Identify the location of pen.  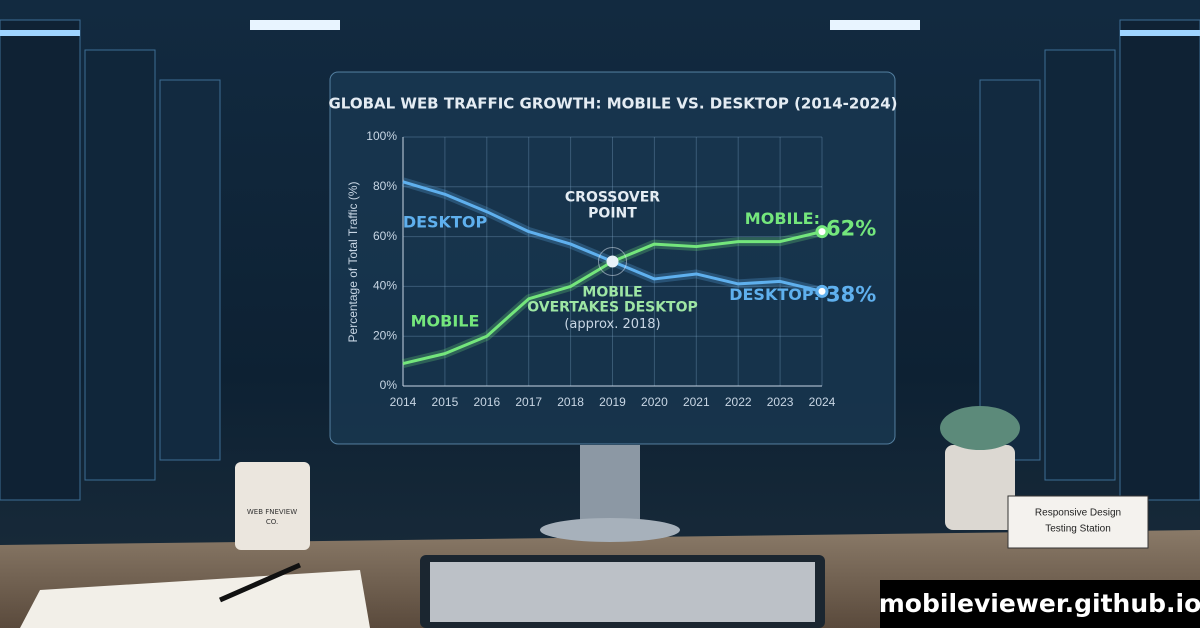
(260, 582).